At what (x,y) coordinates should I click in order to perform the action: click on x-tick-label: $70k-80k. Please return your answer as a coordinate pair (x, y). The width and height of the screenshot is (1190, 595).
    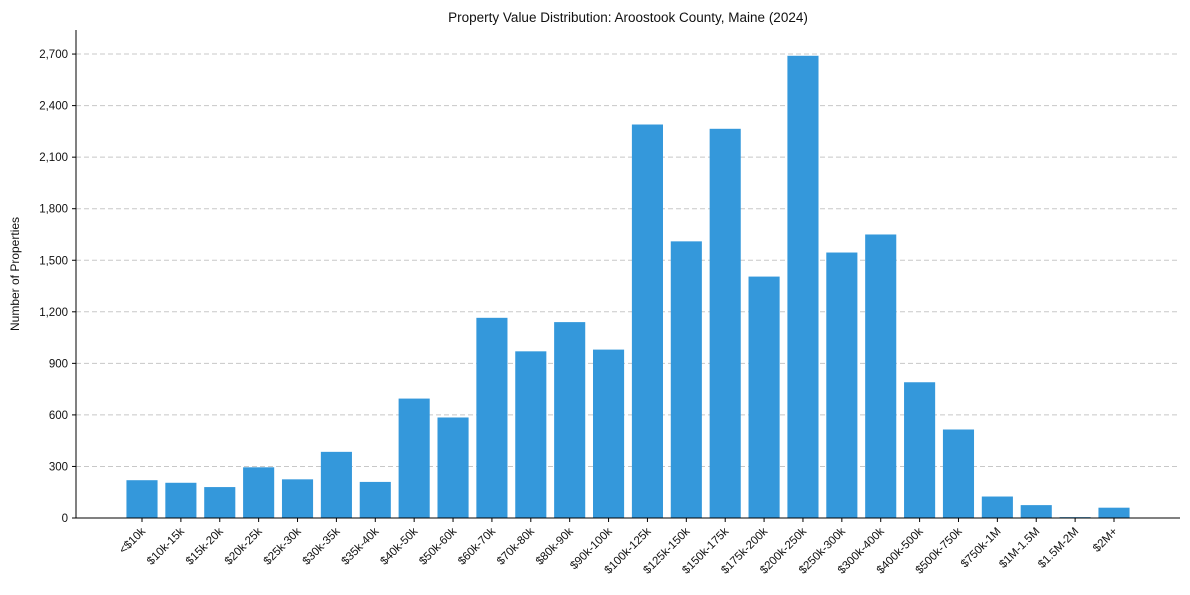
    Looking at the image, I should click on (516, 546).